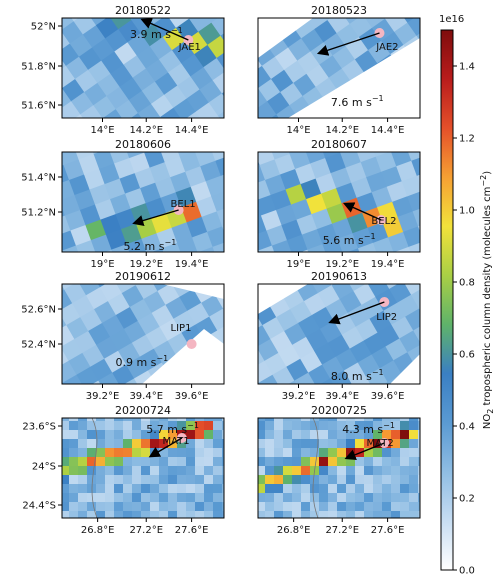  Describe the element at coordinates (333, 480) in the screenshot. I see `panel-20200725: 20200725 MAT2 4.3 m s−1 26.8°E 27.2°E 27.6°E` at that location.